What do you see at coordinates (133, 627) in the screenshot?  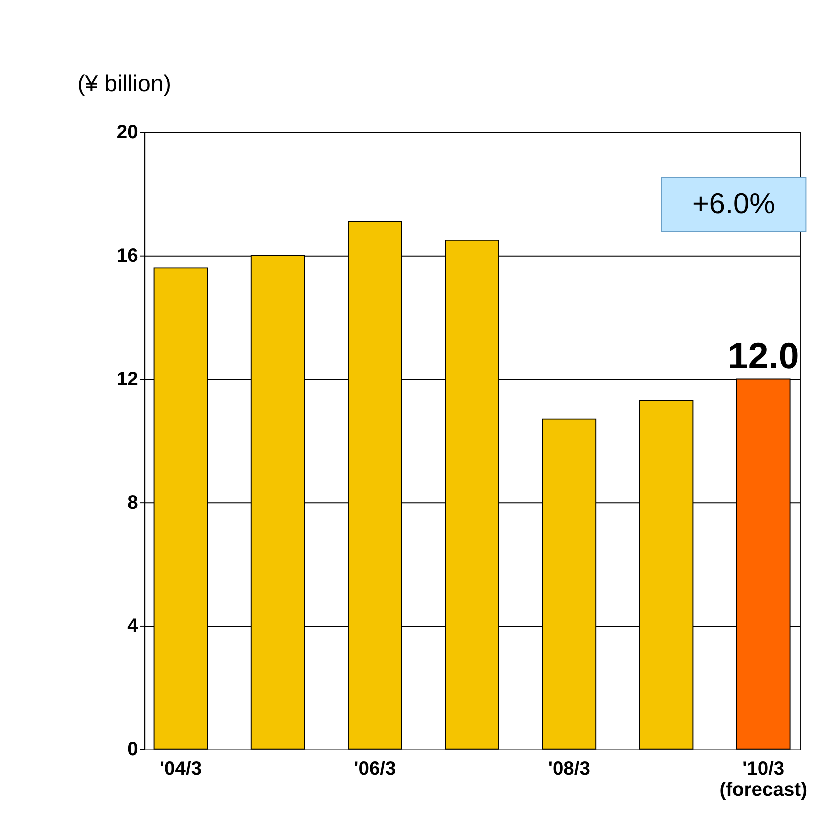 I see `y-tick-label: 4` at bounding box center [133, 627].